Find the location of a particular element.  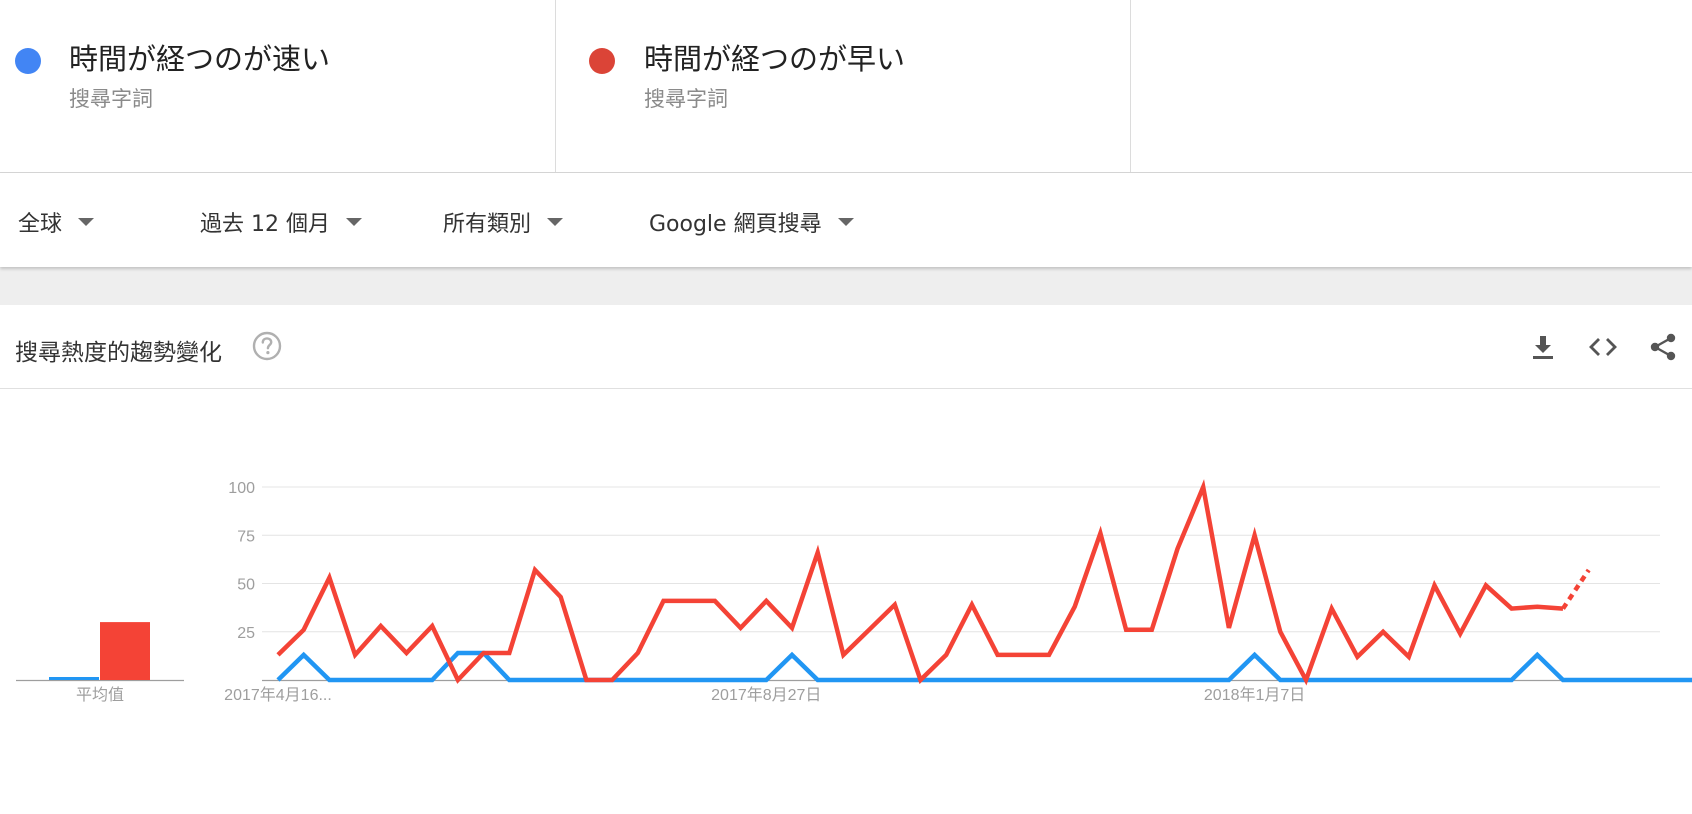

region-dropdown: 全球 is located at coordinates (56, 222).